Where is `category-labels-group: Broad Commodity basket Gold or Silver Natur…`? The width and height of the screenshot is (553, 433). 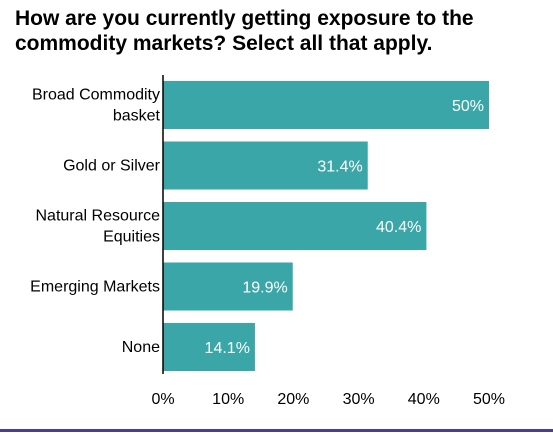
category-labels-group: Broad Commodity basket Gold or Silver Natur… is located at coordinates (95, 222).